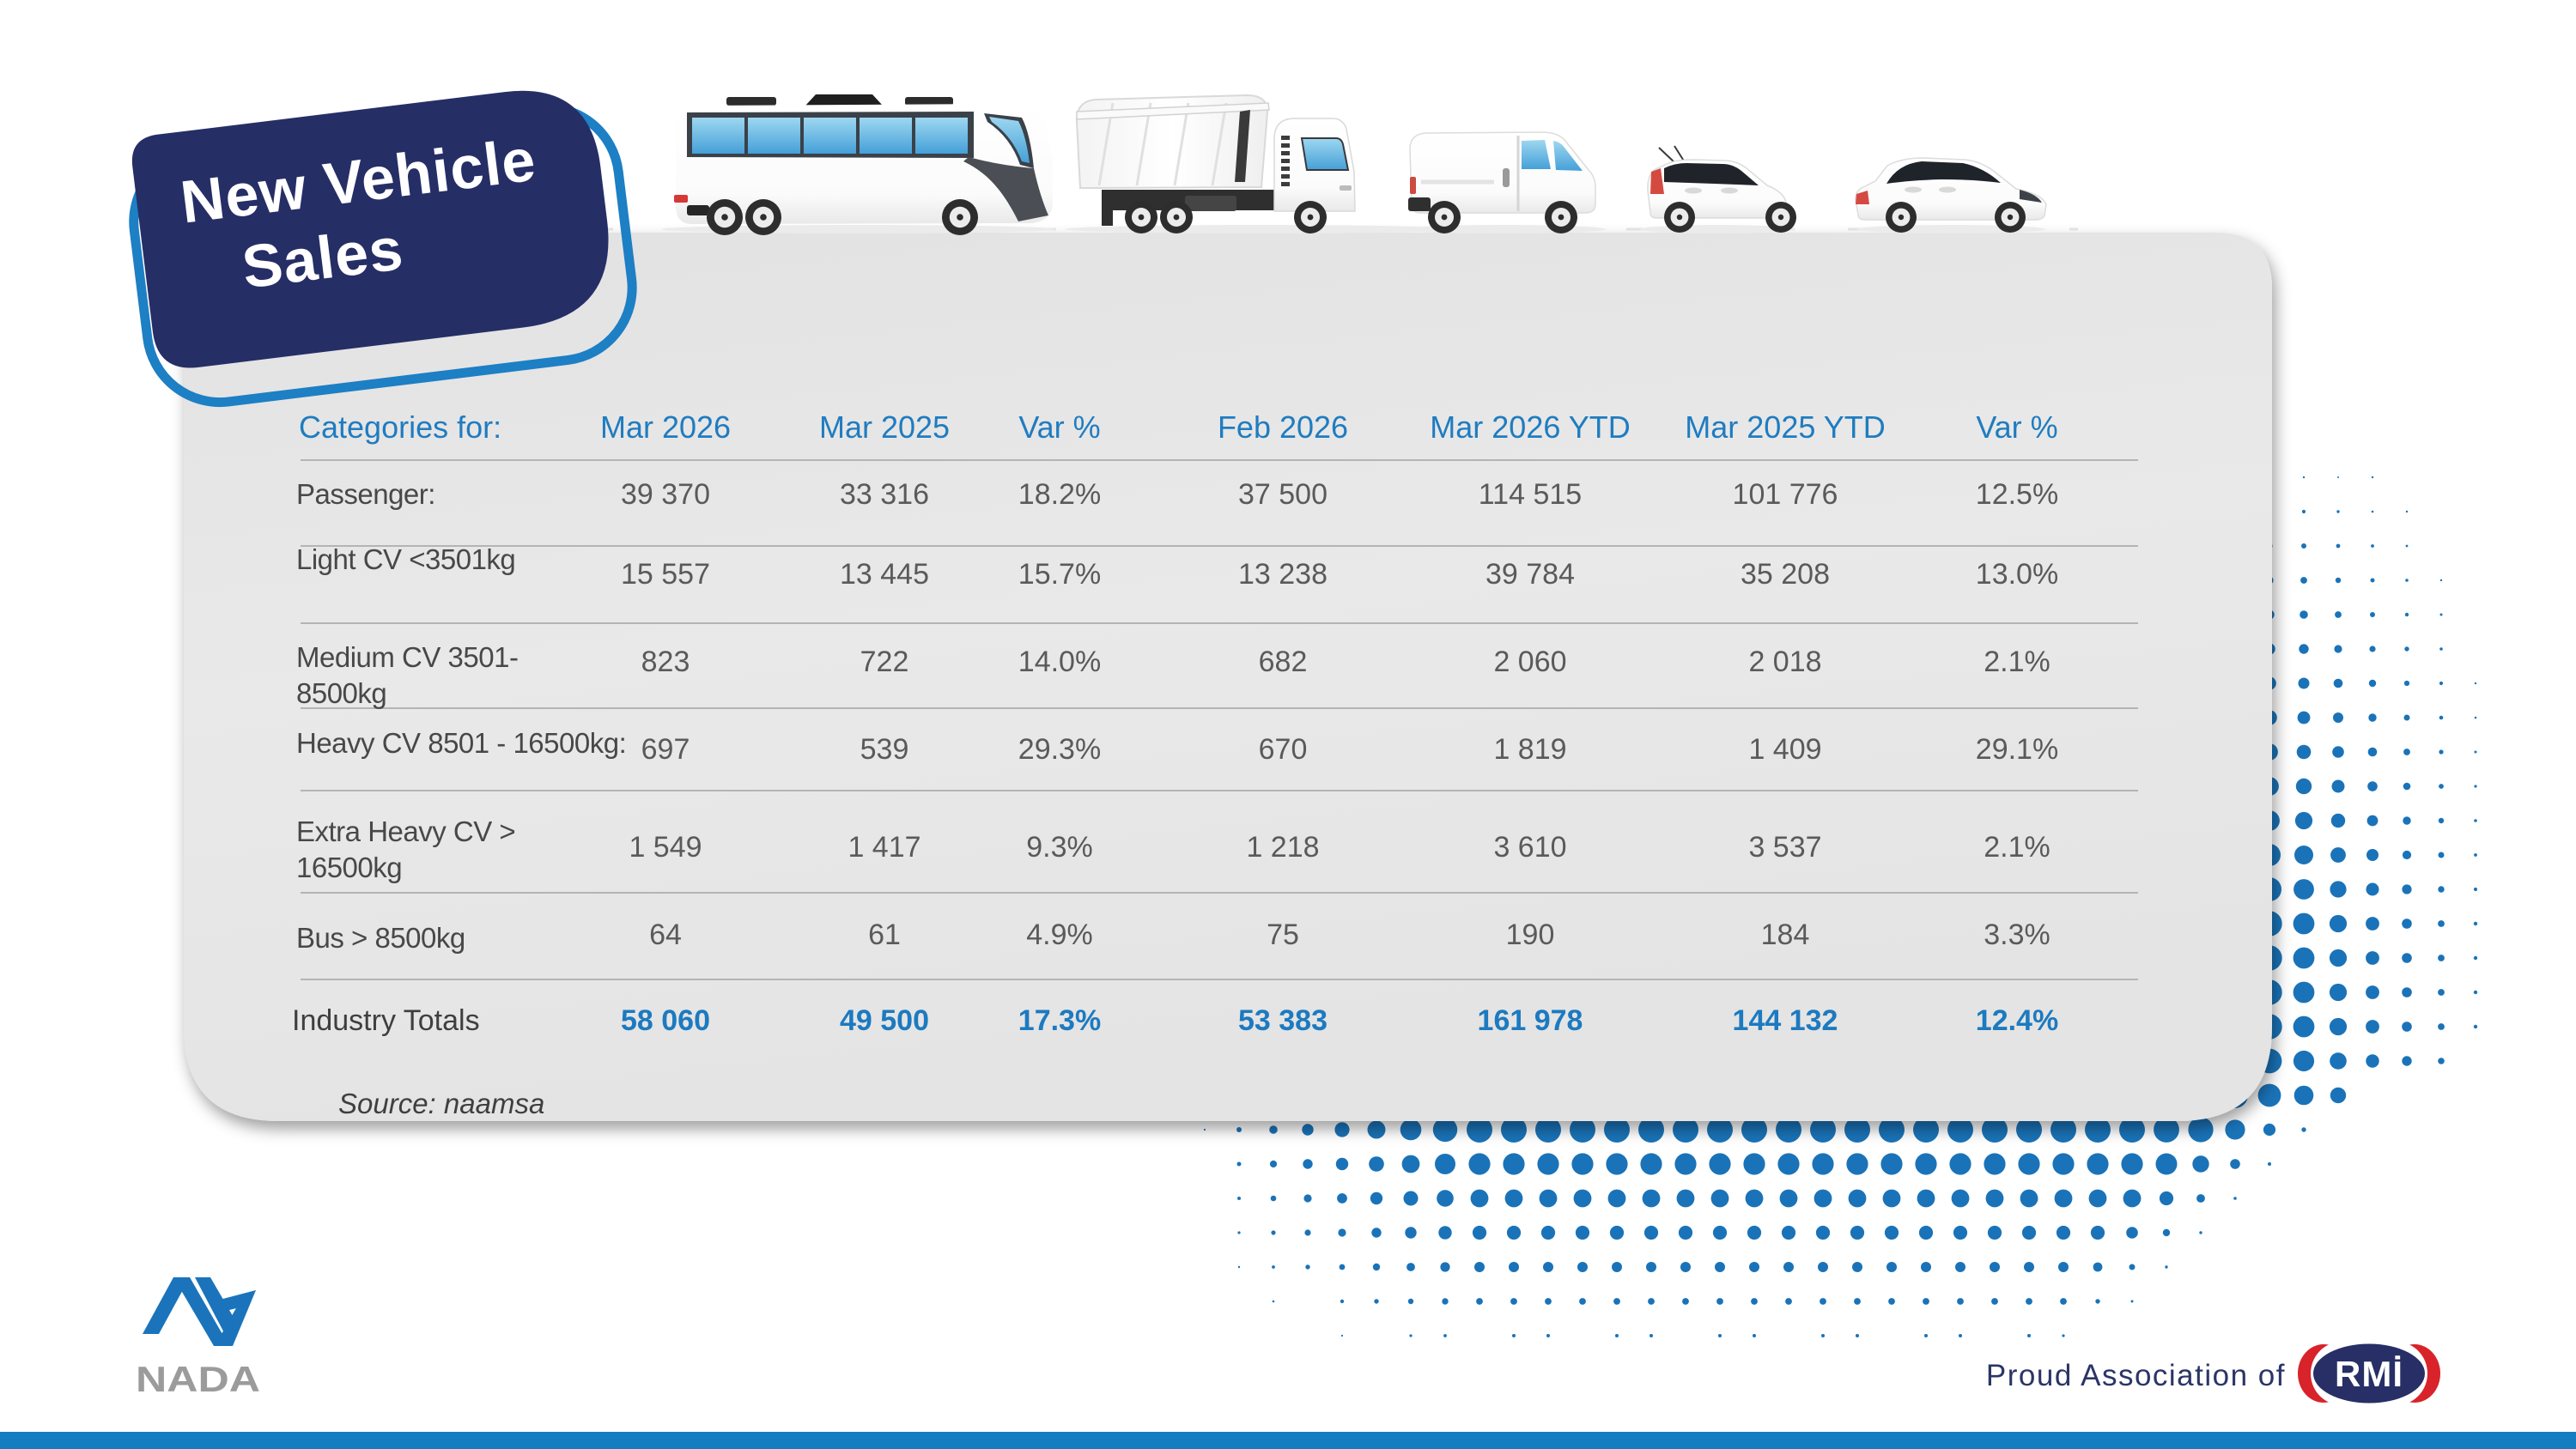  I want to click on svg-text: 101 776, so click(1785, 494).